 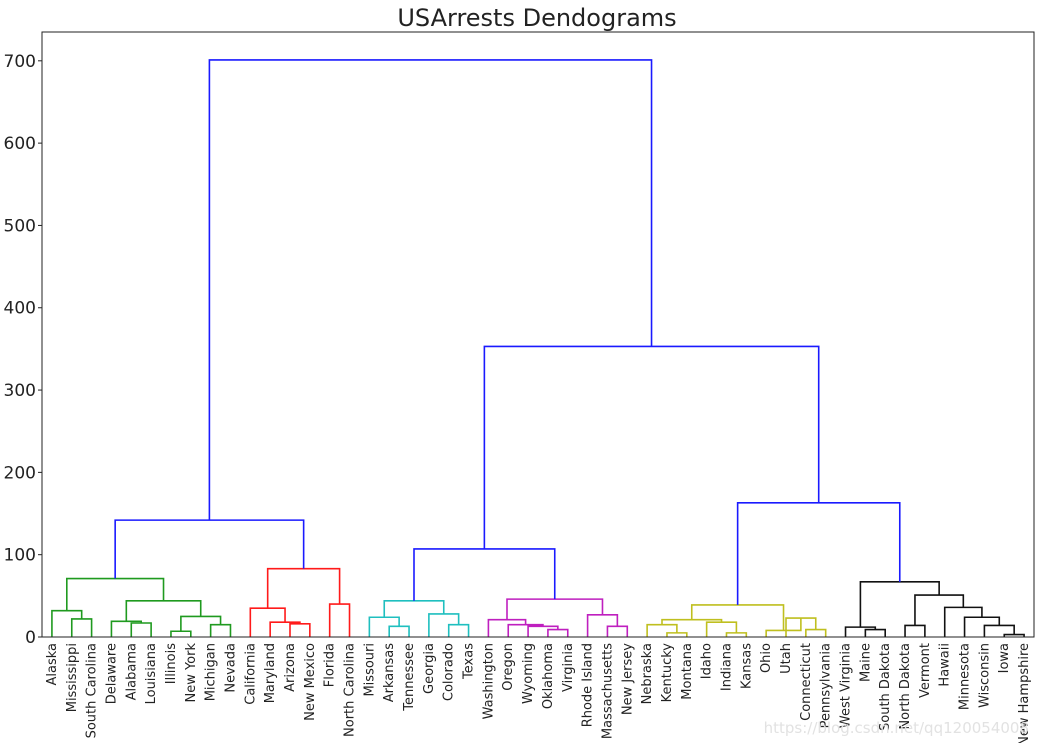 I want to click on leaf-label: Rhode Island, so click(x=588, y=685).